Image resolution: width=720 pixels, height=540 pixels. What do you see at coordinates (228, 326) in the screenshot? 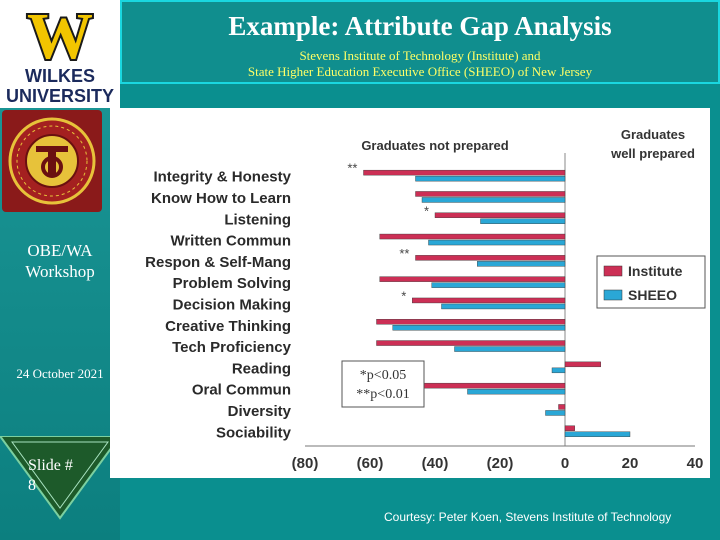
I see `category-label: Creative Thinking` at bounding box center [228, 326].